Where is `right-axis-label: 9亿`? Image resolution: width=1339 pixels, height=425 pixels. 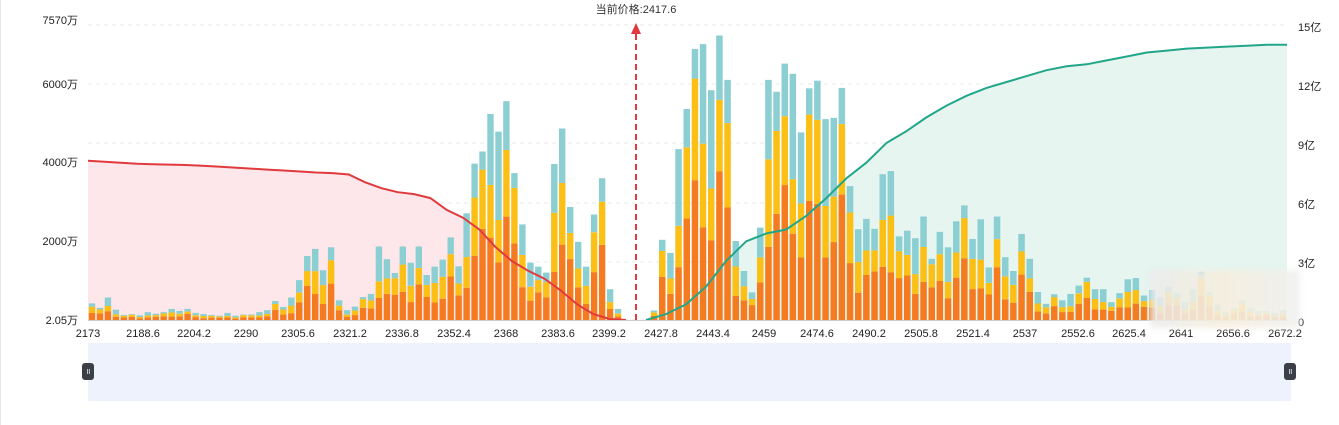 right-axis-label: 9亿 is located at coordinates (1306, 145).